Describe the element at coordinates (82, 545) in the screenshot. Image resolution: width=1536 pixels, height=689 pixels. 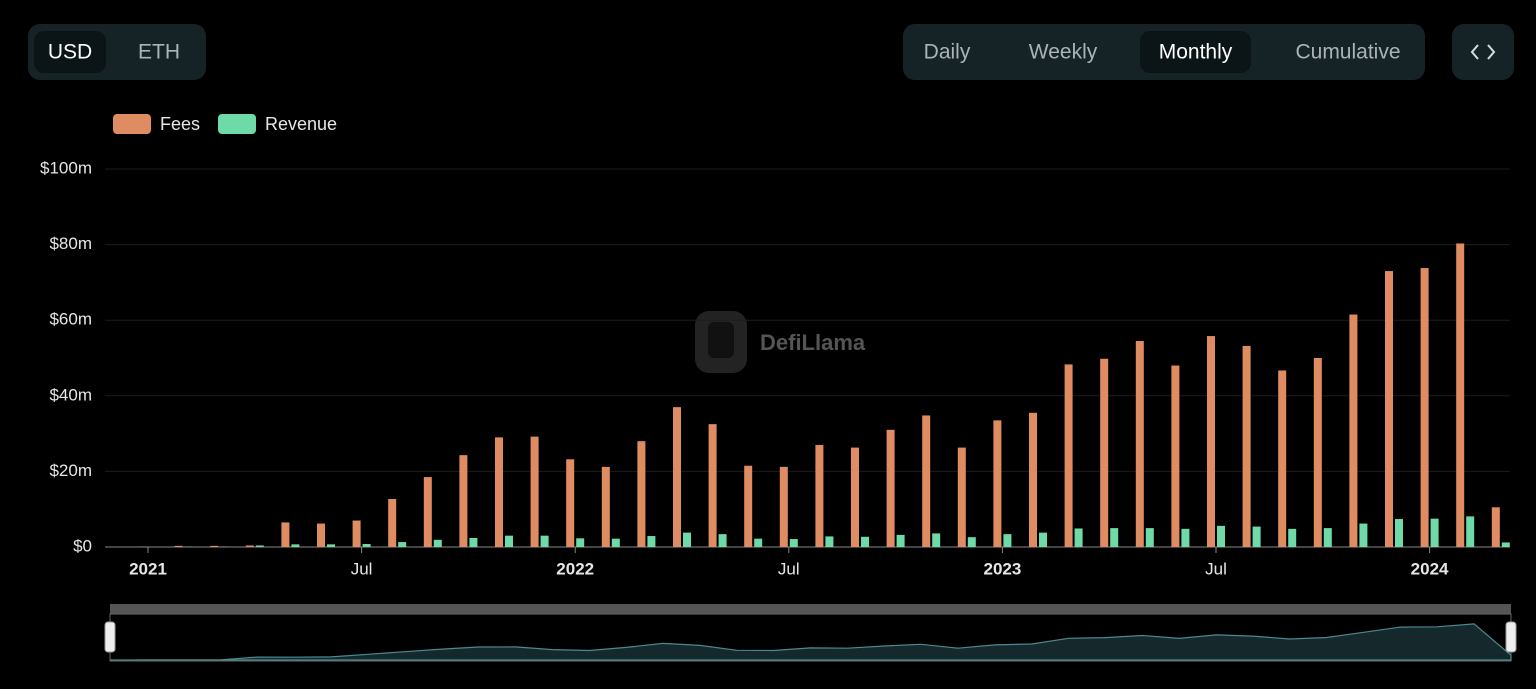
I see `y-tick-label: $0` at that location.